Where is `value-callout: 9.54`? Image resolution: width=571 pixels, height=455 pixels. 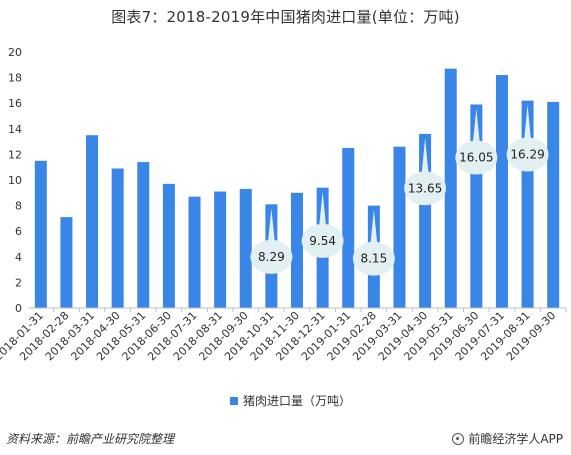 value-callout: 9.54 is located at coordinates (322, 224).